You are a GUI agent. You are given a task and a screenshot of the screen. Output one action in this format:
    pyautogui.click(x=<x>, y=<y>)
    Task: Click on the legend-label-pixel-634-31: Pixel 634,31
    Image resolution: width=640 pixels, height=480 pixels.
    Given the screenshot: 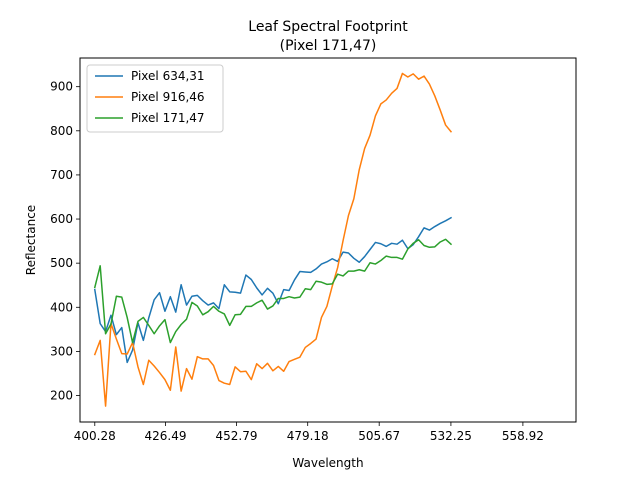 What is the action you would take?
    pyautogui.click(x=168, y=76)
    